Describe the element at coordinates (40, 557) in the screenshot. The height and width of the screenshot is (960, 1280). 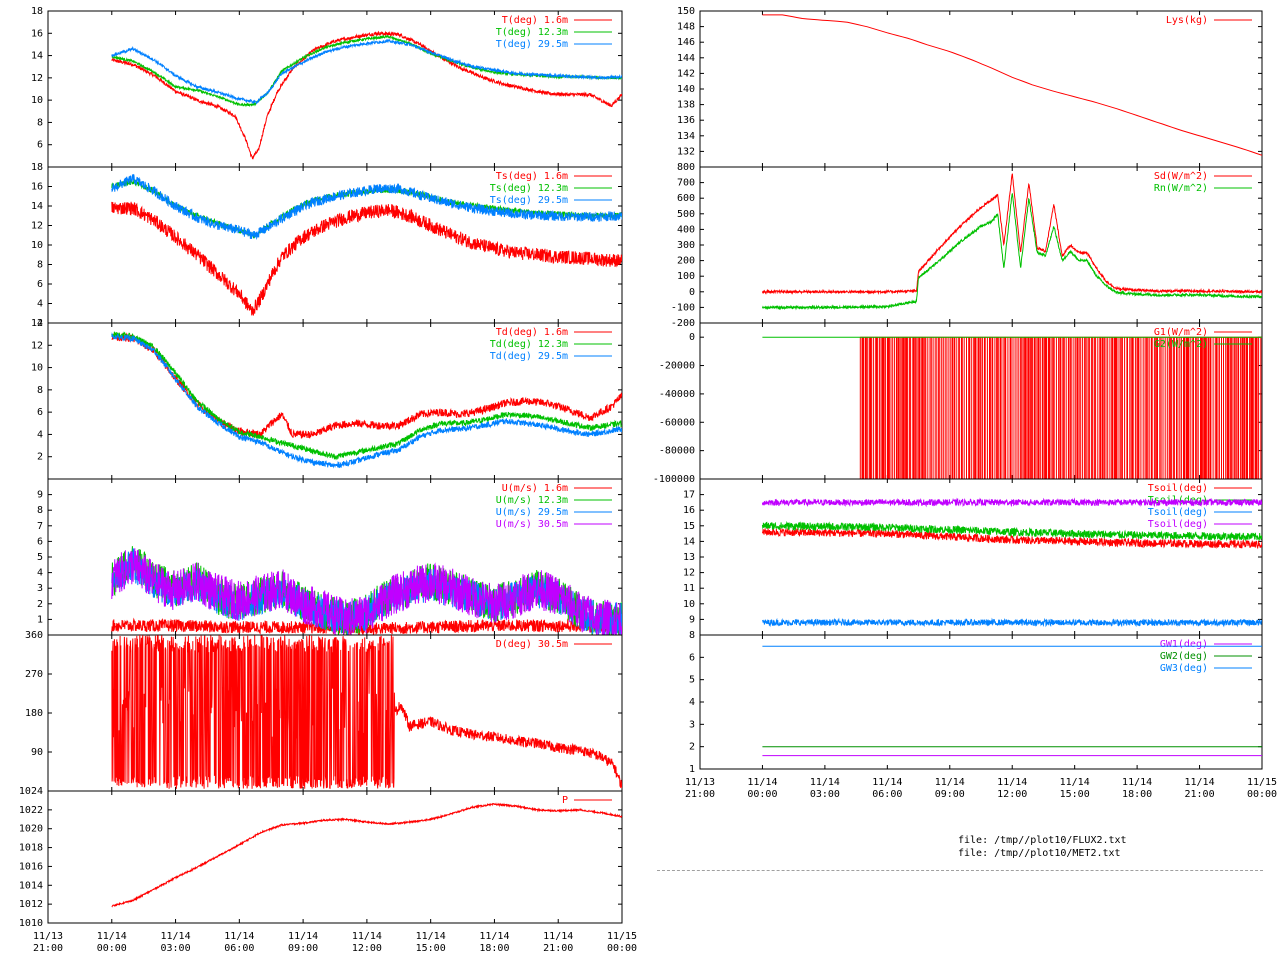
I see `y-tick-label: 5` at that location.